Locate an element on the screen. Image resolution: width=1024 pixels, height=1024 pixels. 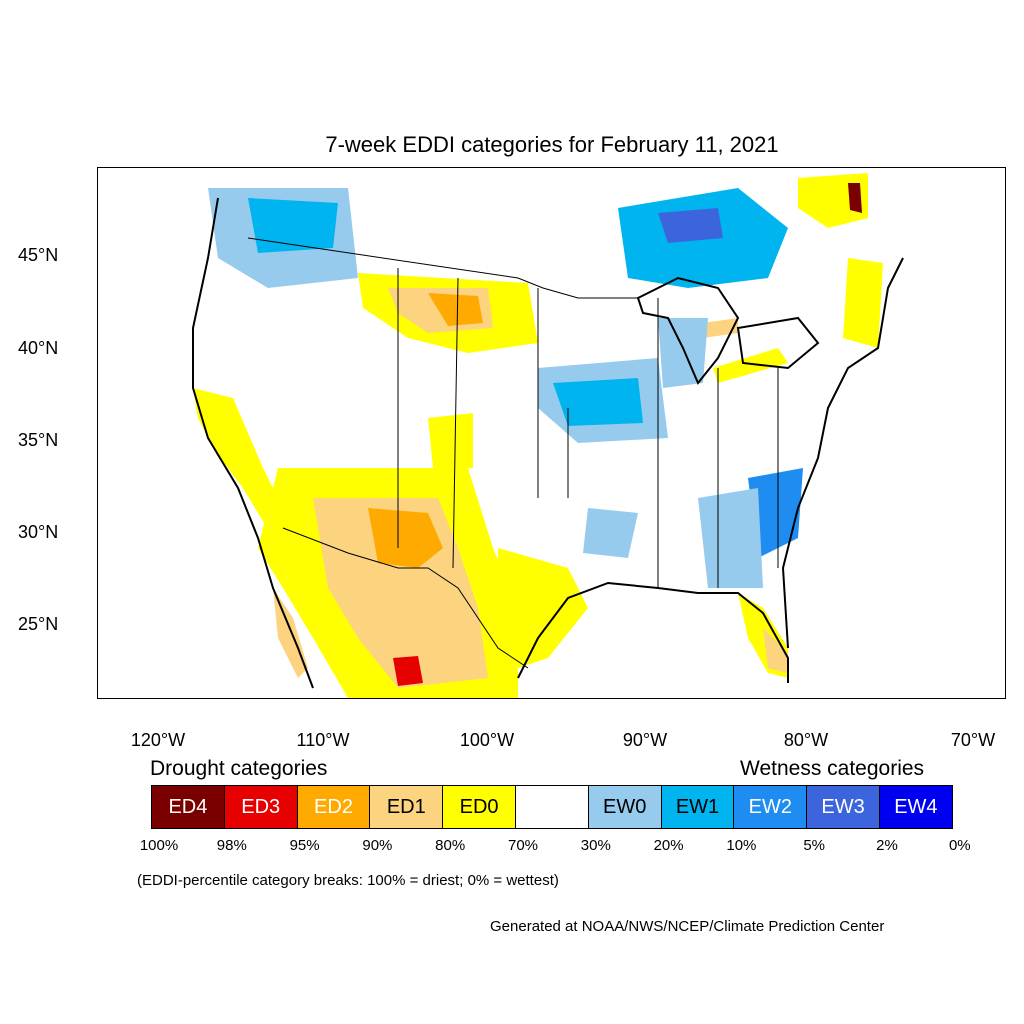
patch-ed0-california is located at coordinates (238, 463).